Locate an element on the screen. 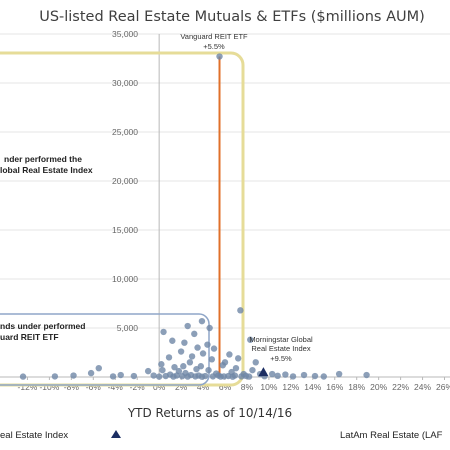 This screenshot has width=450, height=450. y-tick-label: 20,000 is located at coordinates (125, 181).